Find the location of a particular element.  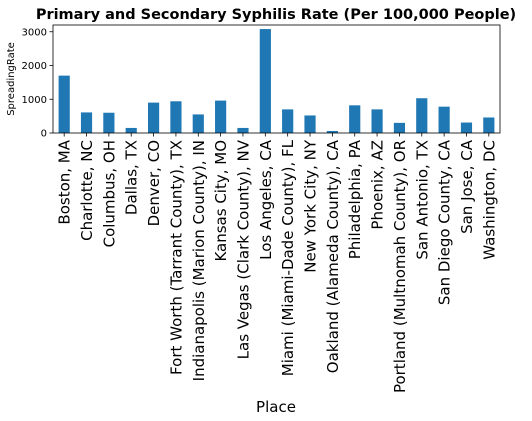

x-tick-label: Fort Worth (Tarrant County), TX is located at coordinates (176, 257).